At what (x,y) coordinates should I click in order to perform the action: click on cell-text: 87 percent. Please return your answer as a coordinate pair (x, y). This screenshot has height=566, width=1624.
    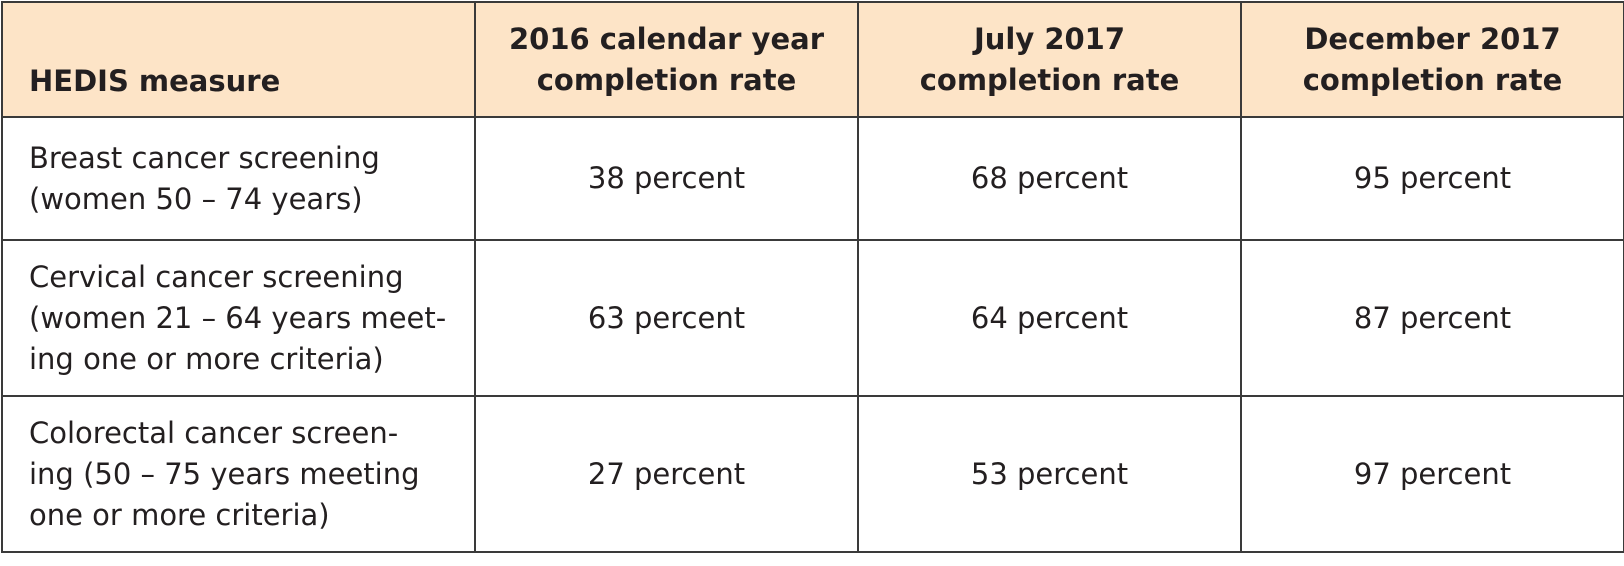
    Looking at the image, I should click on (1432, 317).